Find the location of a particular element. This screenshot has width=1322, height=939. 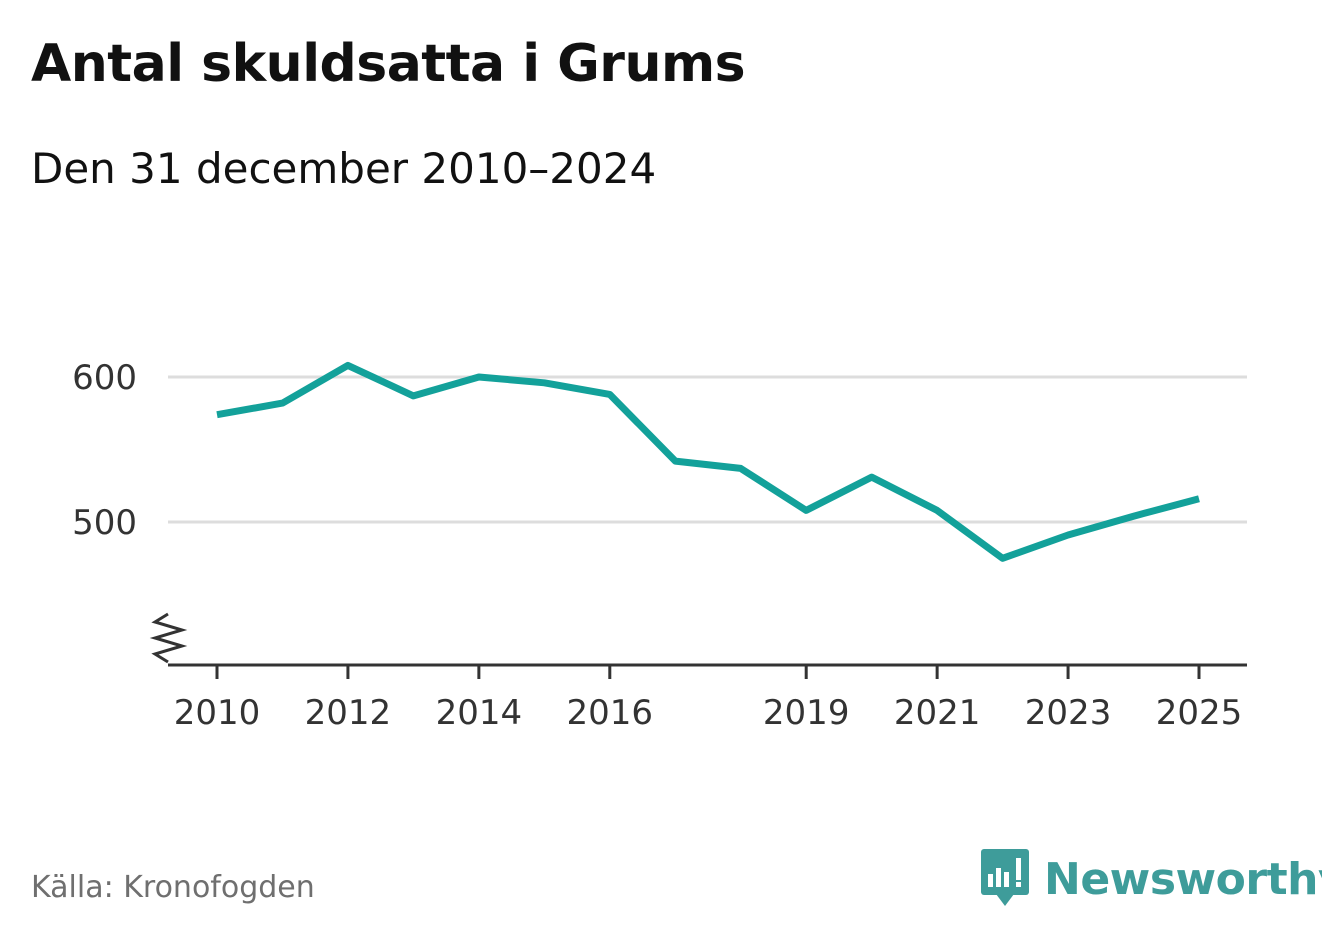

chart-subtitle: Den 31 december 2010–2024 is located at coordinates (344, 168).